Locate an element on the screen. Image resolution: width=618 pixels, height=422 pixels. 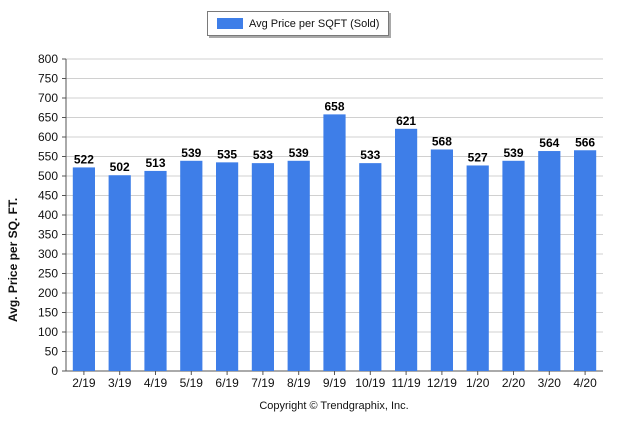
x-tick-label: 4/19 is located at coordinates (156, 383).